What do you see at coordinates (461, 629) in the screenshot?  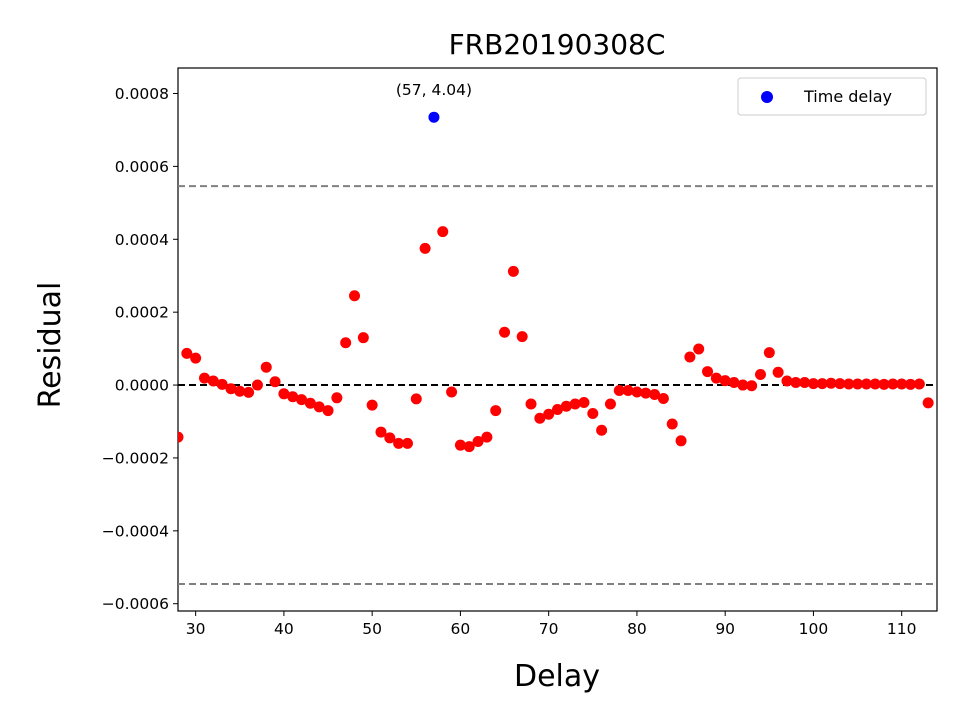 I see `x-tick-label: 60` at bounding box center [461, 629].